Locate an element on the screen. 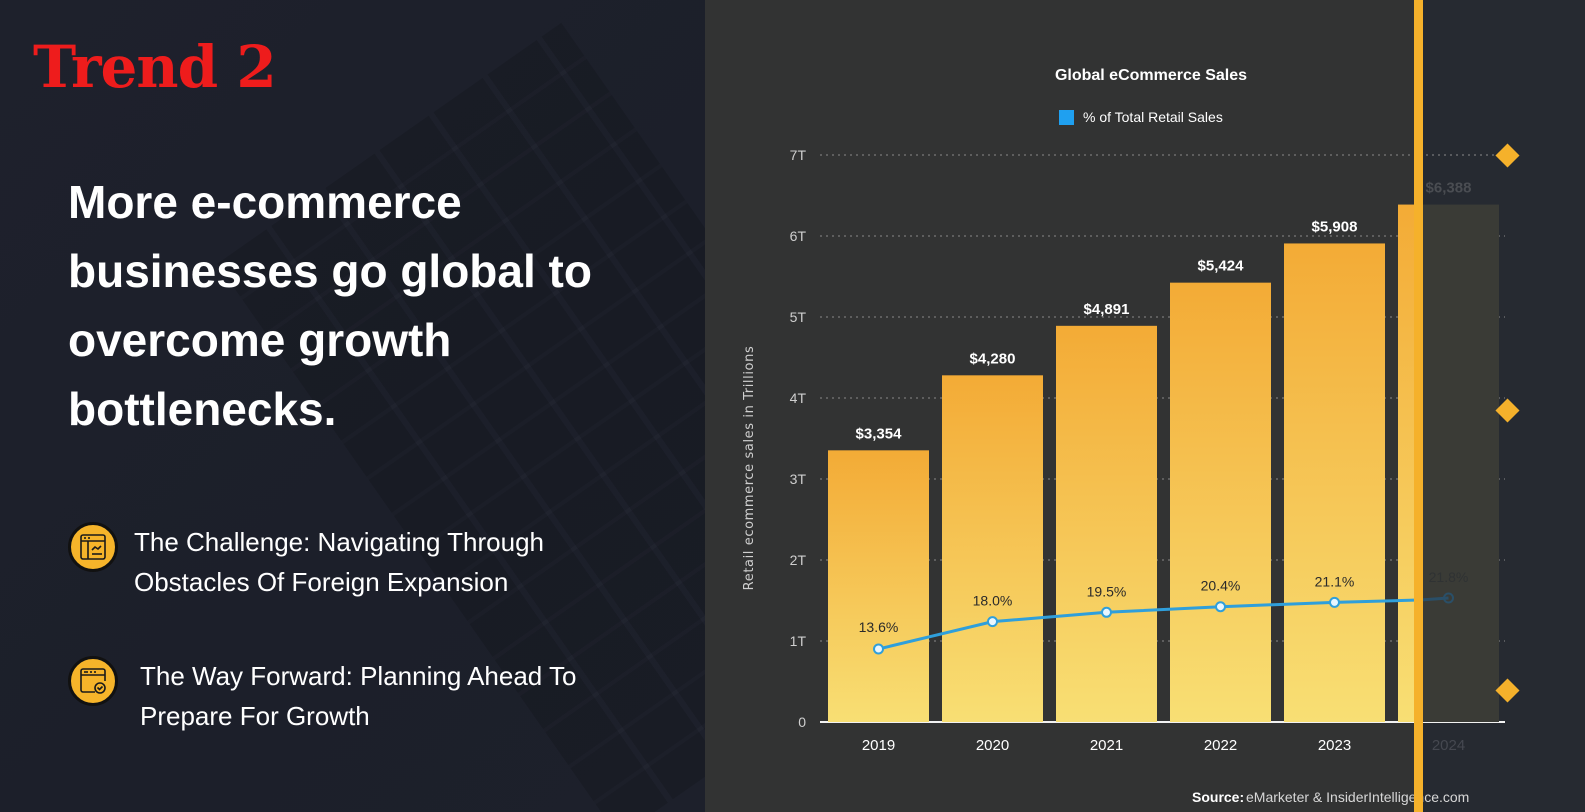  x-tick-label: 2020 is located at coordinates (992, 745).